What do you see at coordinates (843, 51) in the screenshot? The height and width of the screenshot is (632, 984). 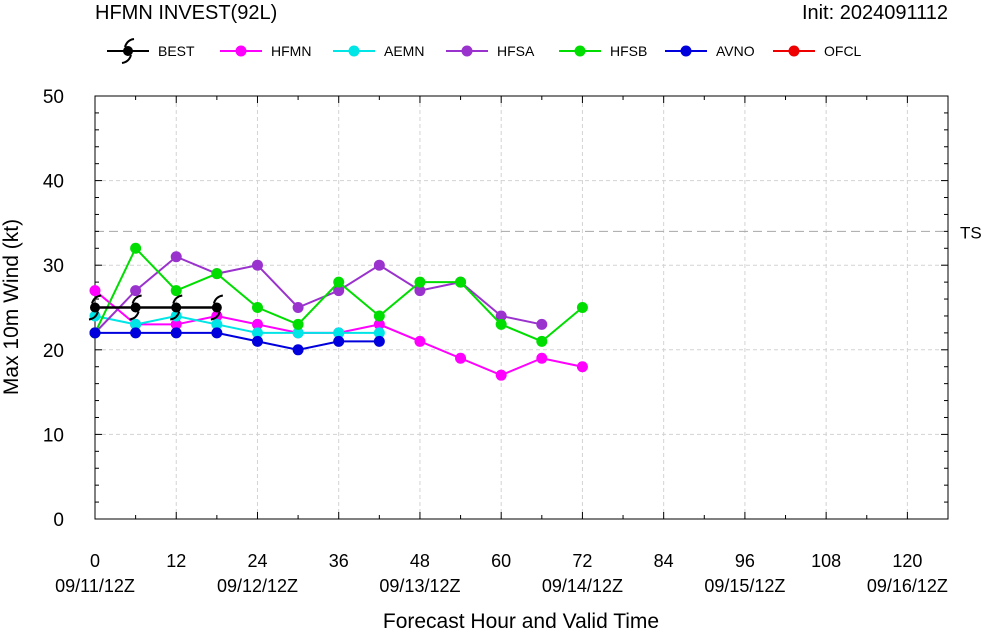 I see `legend-label-ofcl: OFCL` at bounding box center [843, 51].